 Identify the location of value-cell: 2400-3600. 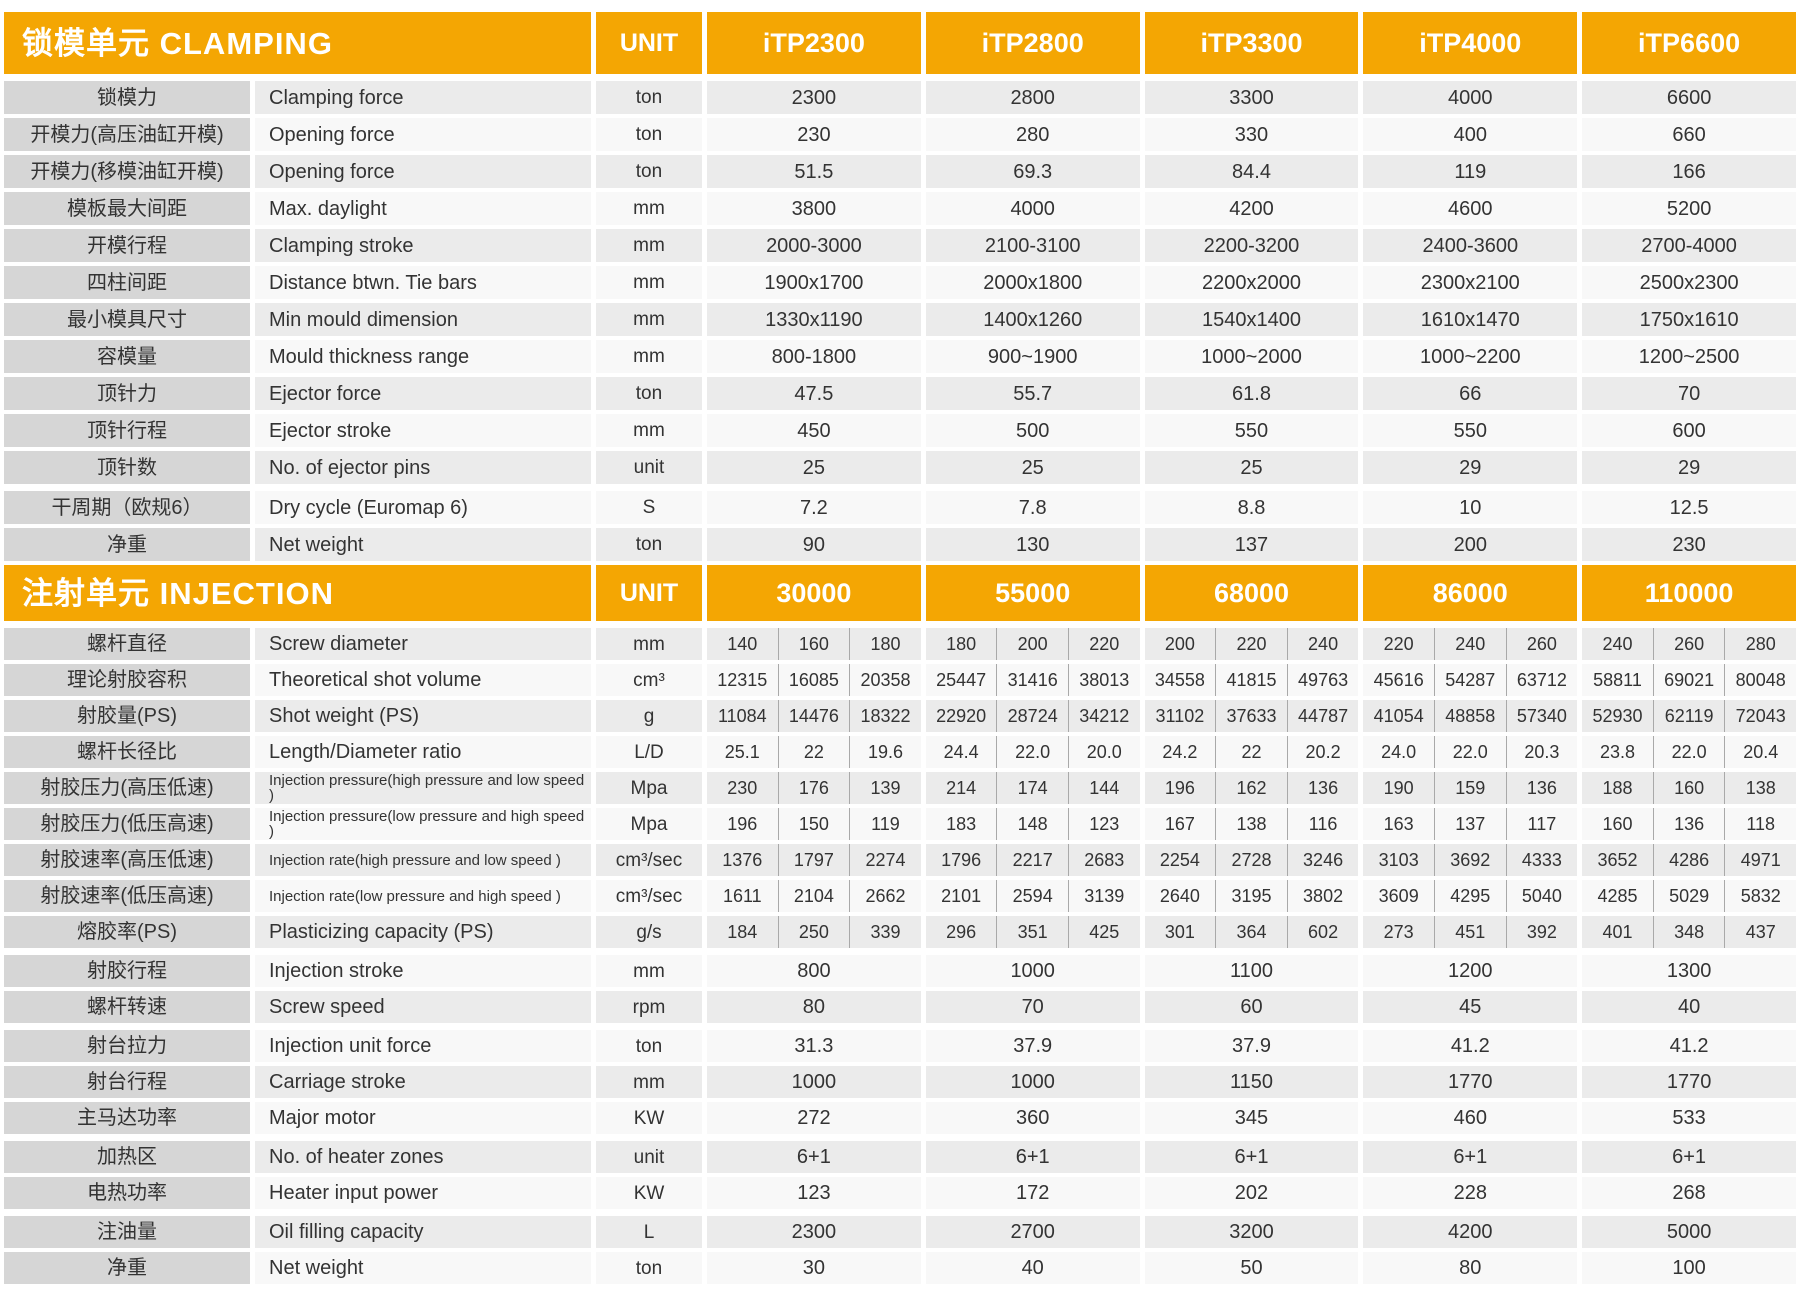
(1470, 245).